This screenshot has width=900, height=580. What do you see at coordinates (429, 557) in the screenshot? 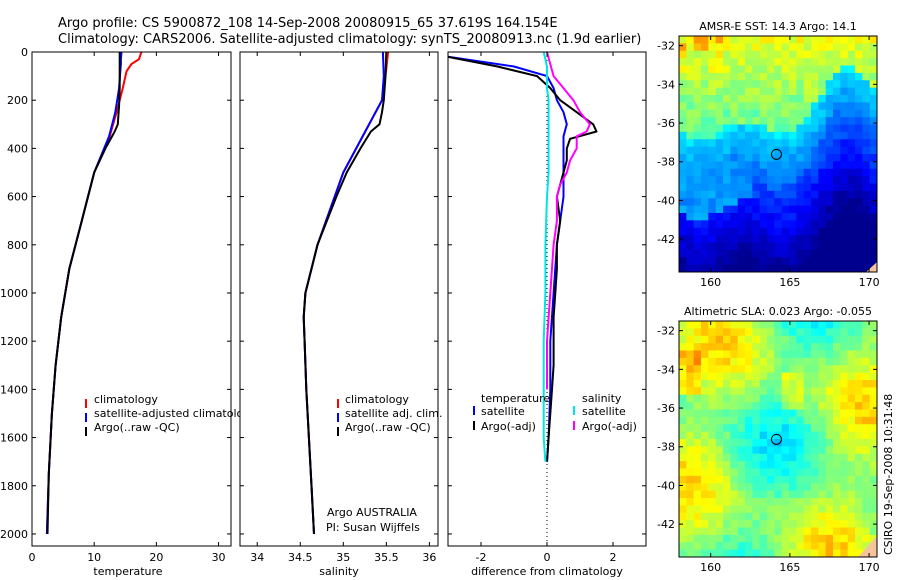
I see `x-tick-label: 36` at bounding box center [429, 557].